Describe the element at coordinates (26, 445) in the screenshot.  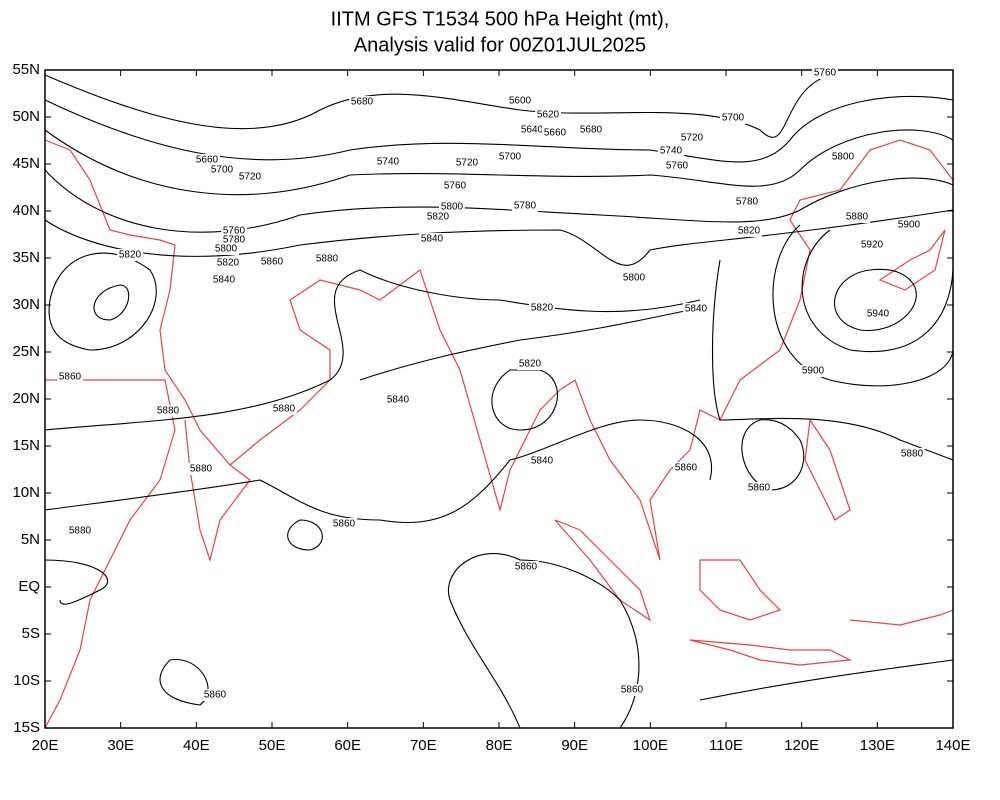
I see `y-tick-label: 15N` at that location.